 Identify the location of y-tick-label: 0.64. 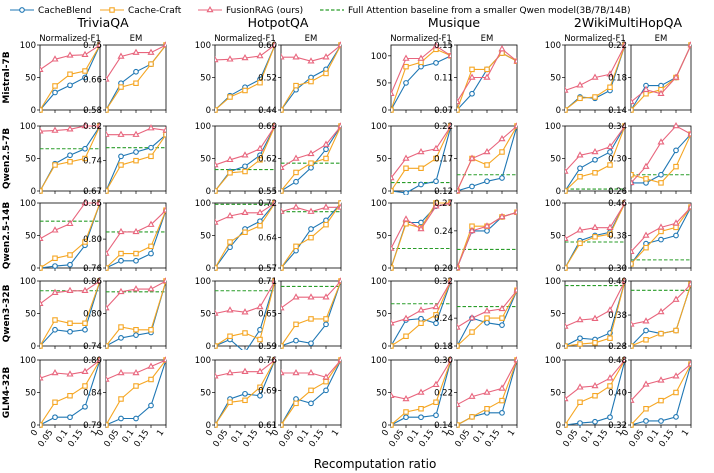
(267, 239).